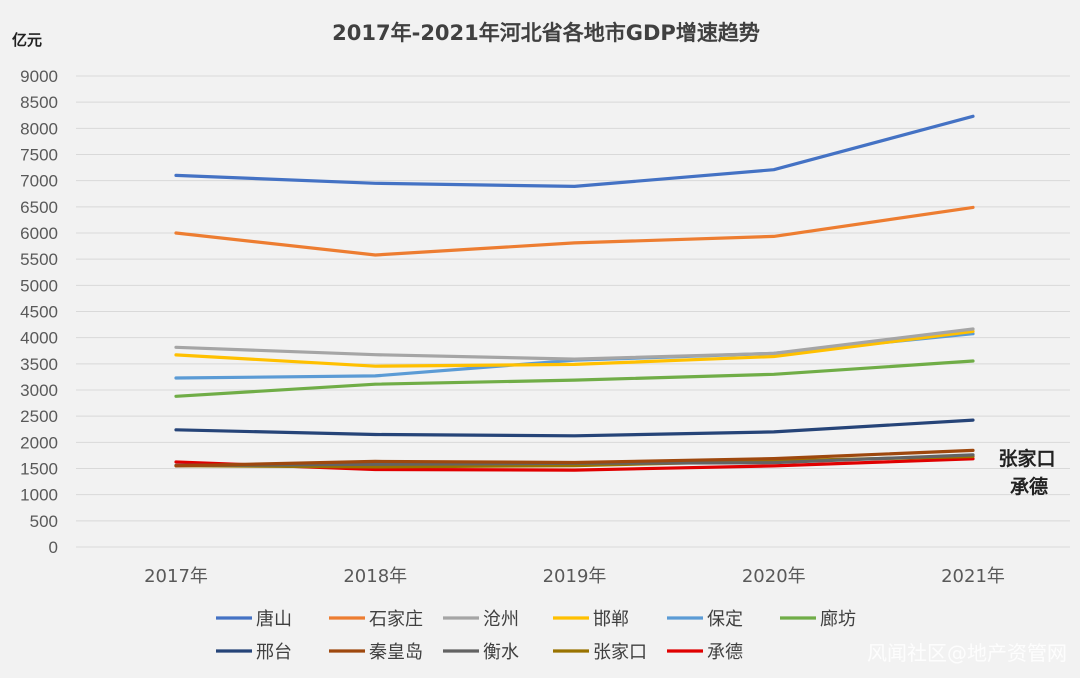 The height and width of the screenshot is (678, 1080). I want to click on x-tick-label: 2017年, so click(176, 576).